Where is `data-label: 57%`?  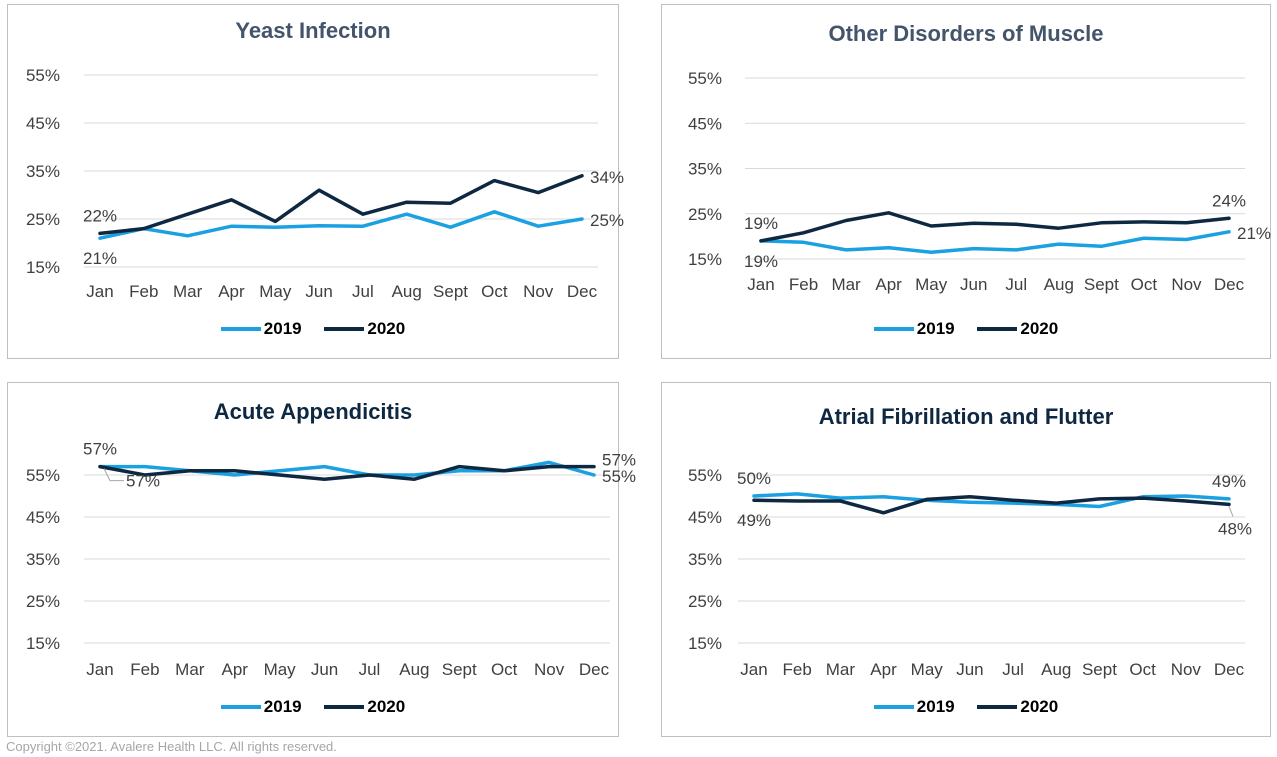 data-label: 57% is located at coordinates (143, 481).